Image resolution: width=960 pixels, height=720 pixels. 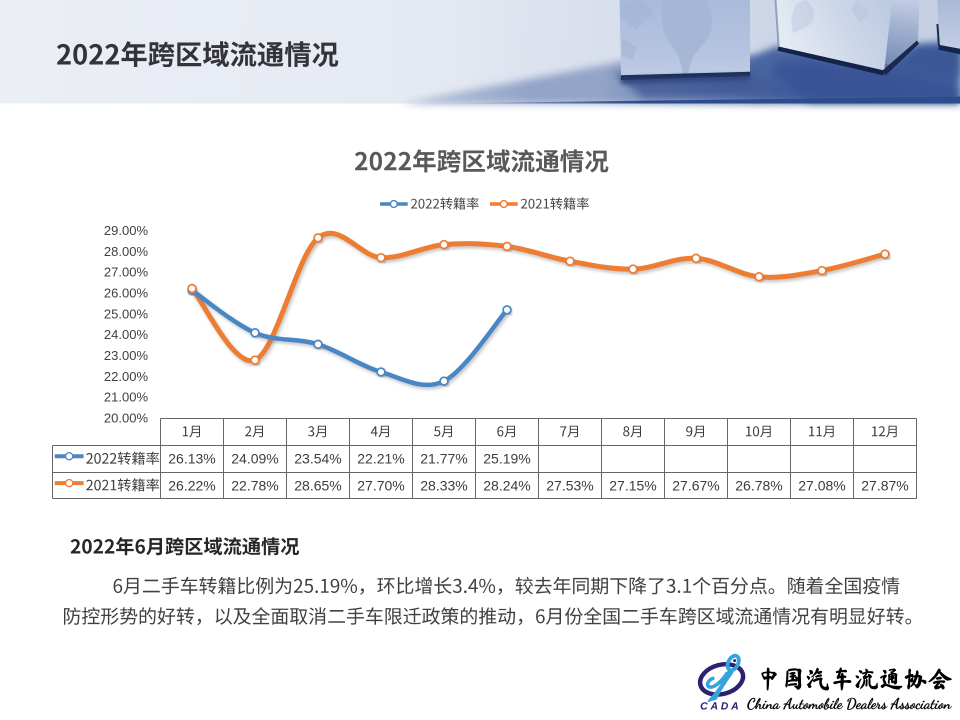 I want to click on svg-text: 25.19%, so click(x=506, y=459).